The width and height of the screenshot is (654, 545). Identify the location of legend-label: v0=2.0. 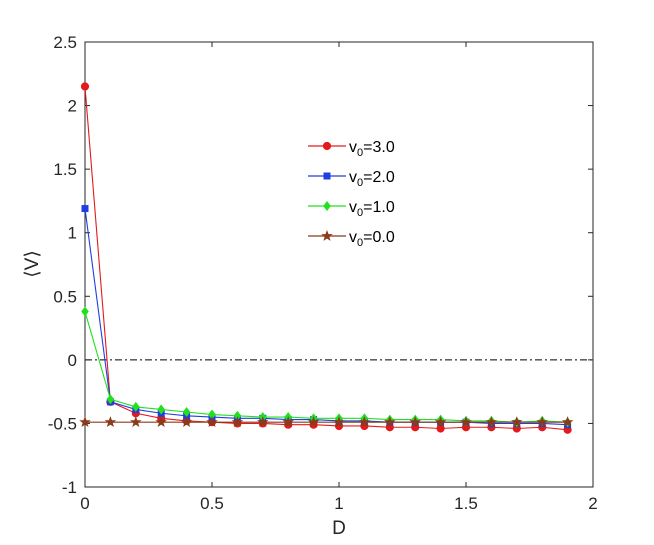
(372, 179).